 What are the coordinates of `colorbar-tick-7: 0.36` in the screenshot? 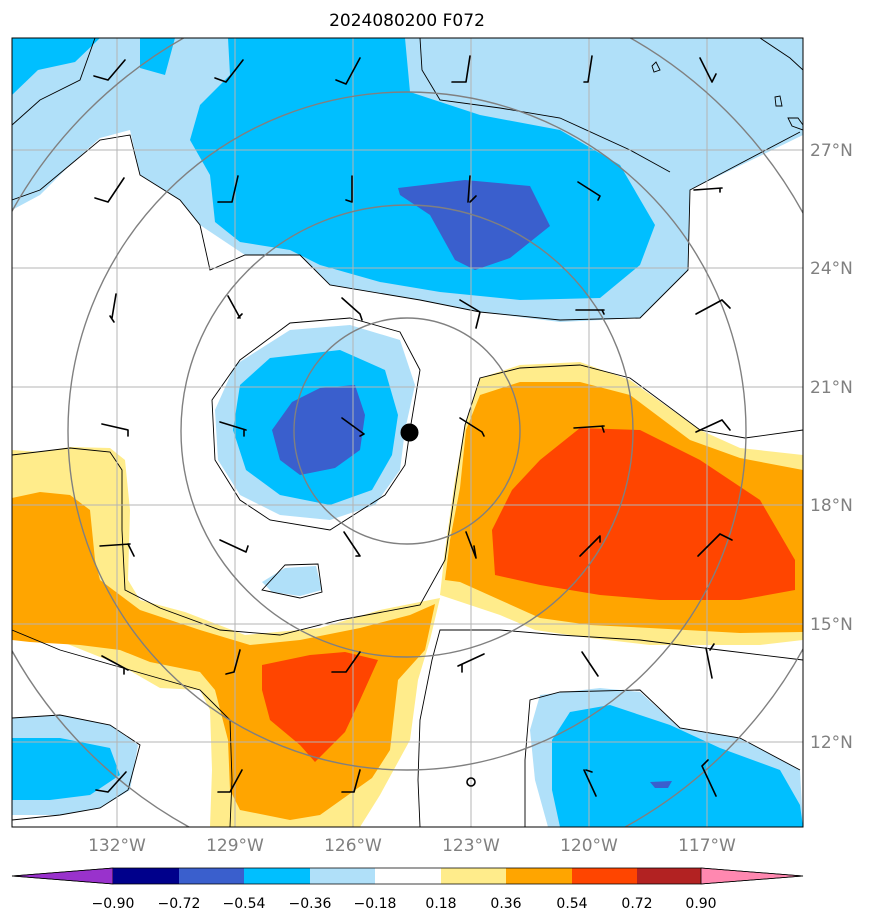 It's located at (505, 904).